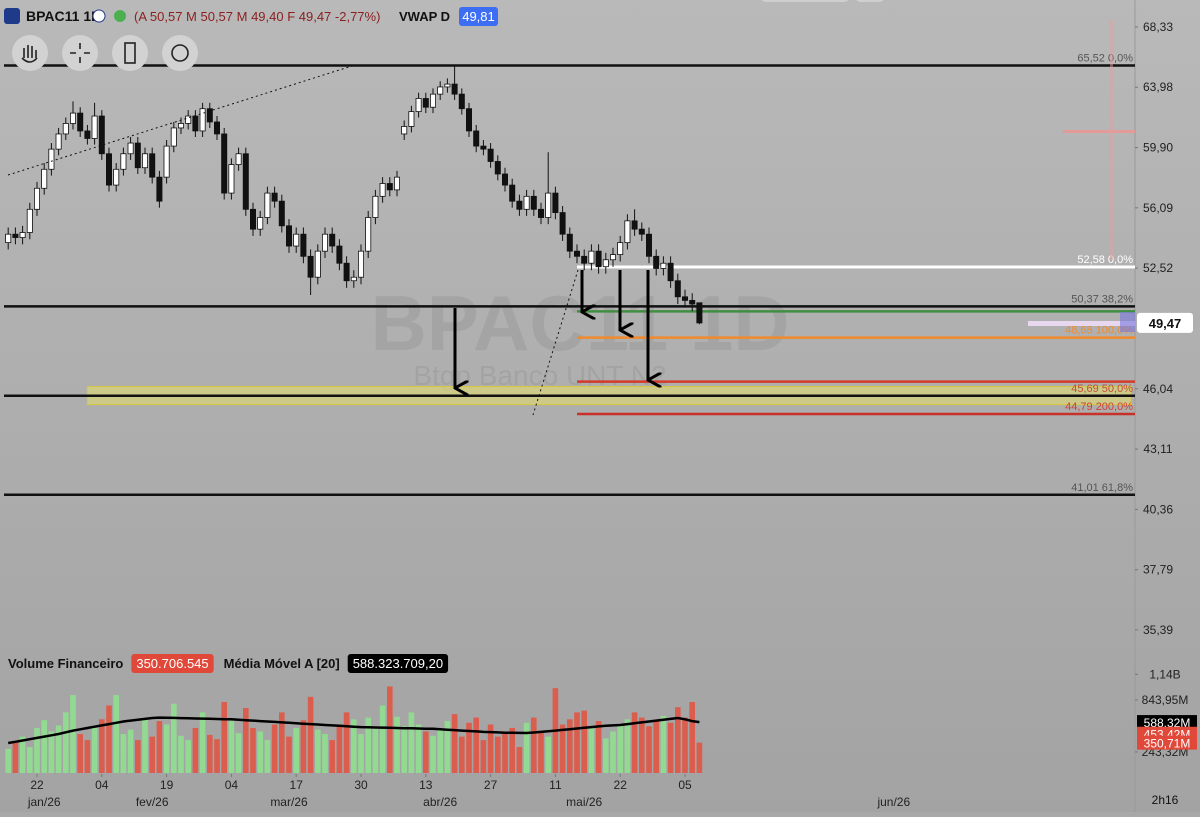 The width and height of the screenshot is (1200, 817). Describe the element at coordinates (584, 802) in the screenshot. I see `month-label: mai/26` at that location.